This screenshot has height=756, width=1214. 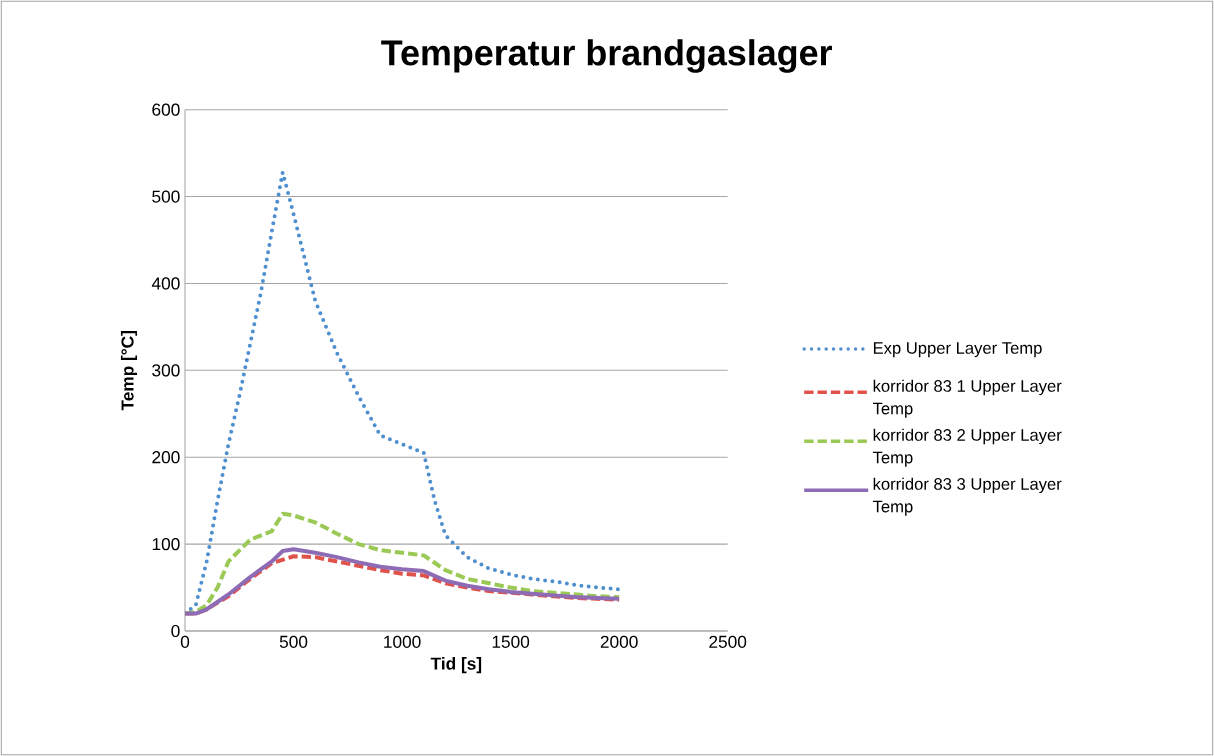 What do you see at coordinates (166, 370) in the screenshot?
I see `y-tick-label: 300` at bounding box center [166, 370].